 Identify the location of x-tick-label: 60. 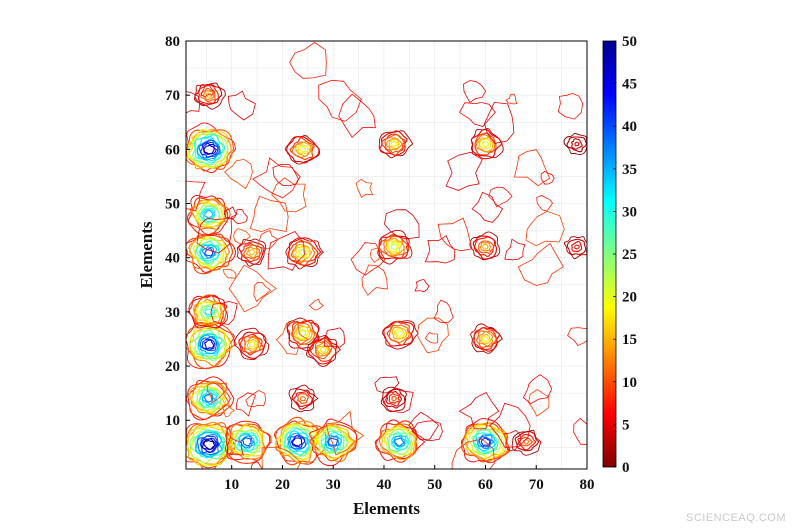
(485, 485).